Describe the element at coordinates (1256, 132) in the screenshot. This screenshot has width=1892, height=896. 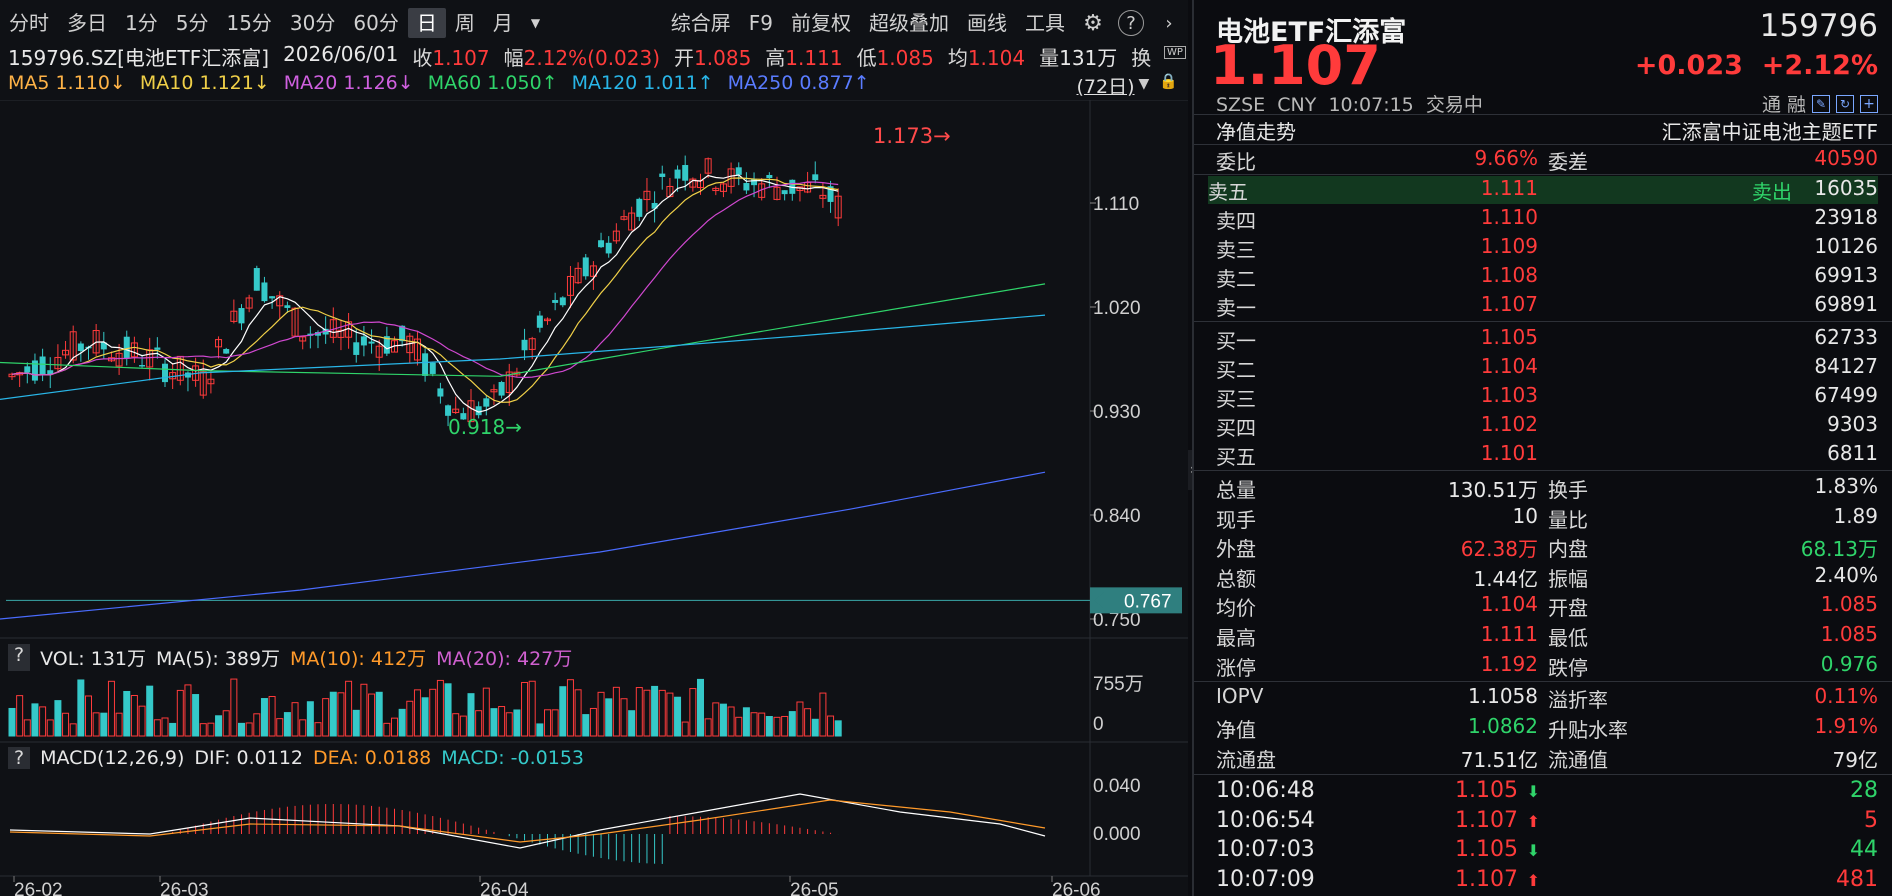
I see `nav-trend-link: 净值走势` at that location.